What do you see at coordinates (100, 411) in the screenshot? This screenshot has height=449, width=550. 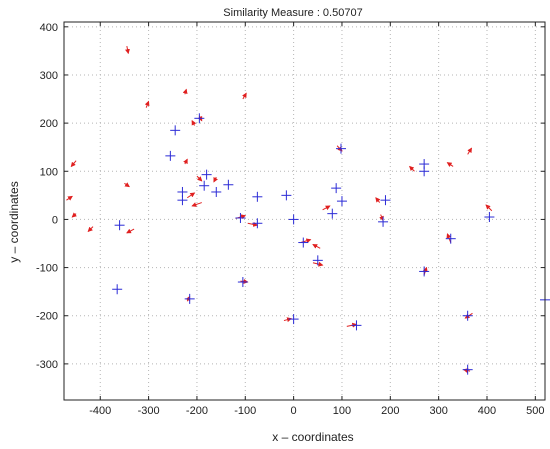 I see `x-tick-label: -400` at bounding box center [100, 411].